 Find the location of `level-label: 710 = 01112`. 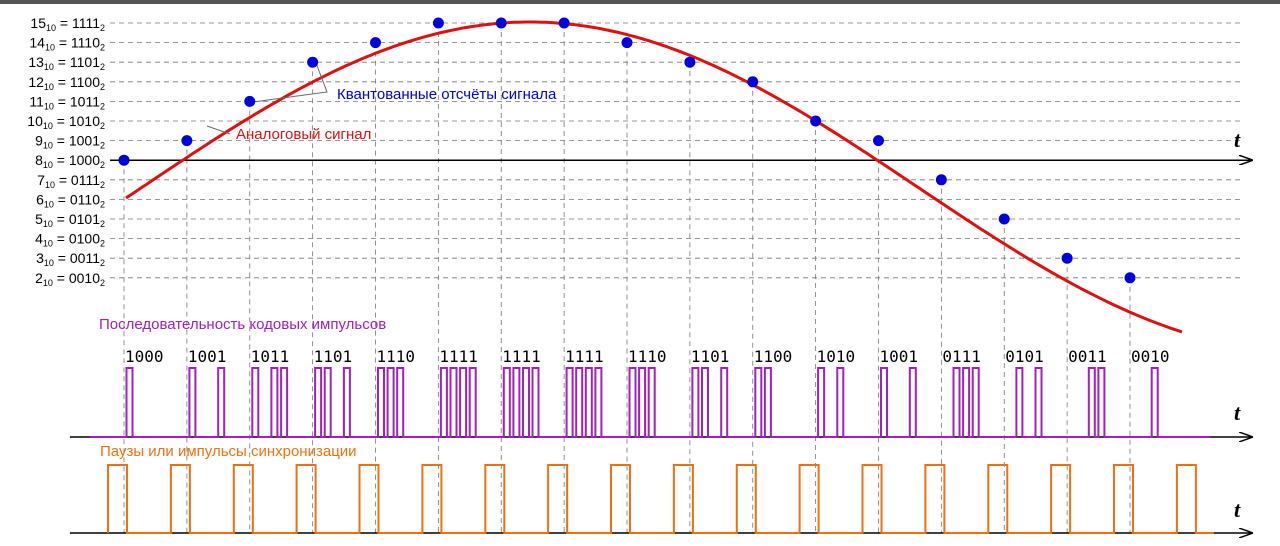

level-label: 710 = 01112 is located at coordinates (71, 181).